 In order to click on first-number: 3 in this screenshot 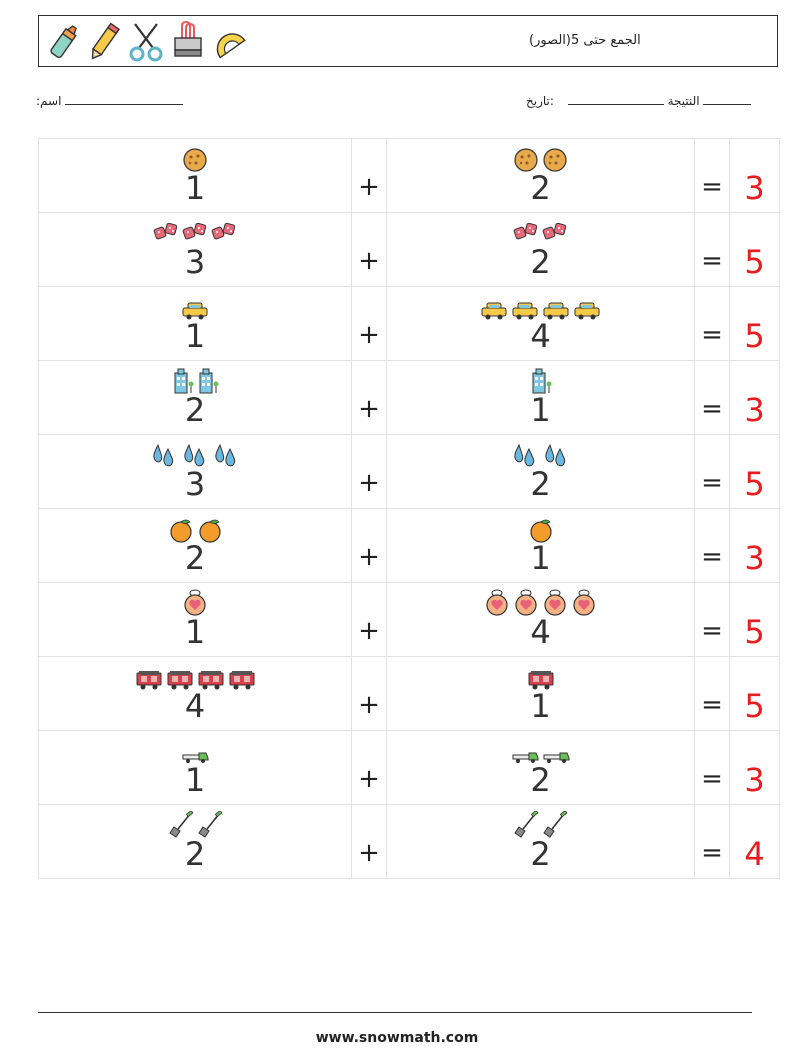, I will do `click(195, 262)`.